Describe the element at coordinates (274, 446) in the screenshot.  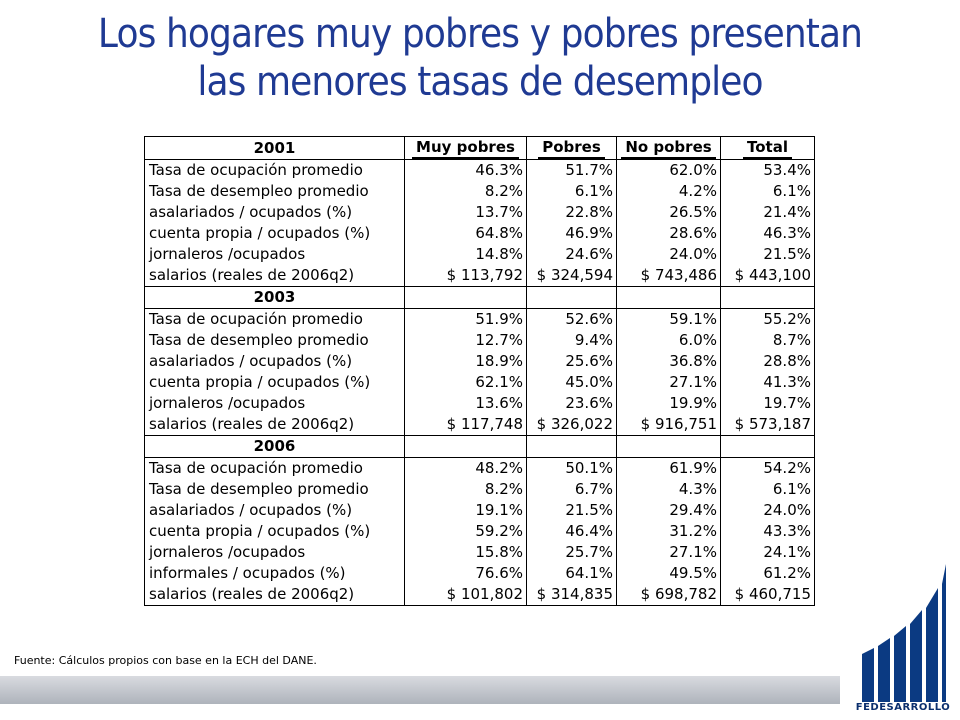
I see `year-label: 2006` at that location.